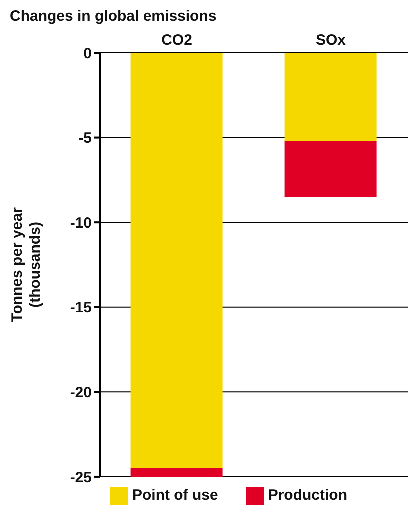  What do you see at coordinates (114, 16) in the screenshot?
I see `chart-title: Changes in global emissions` at bounding box center [114, 16].